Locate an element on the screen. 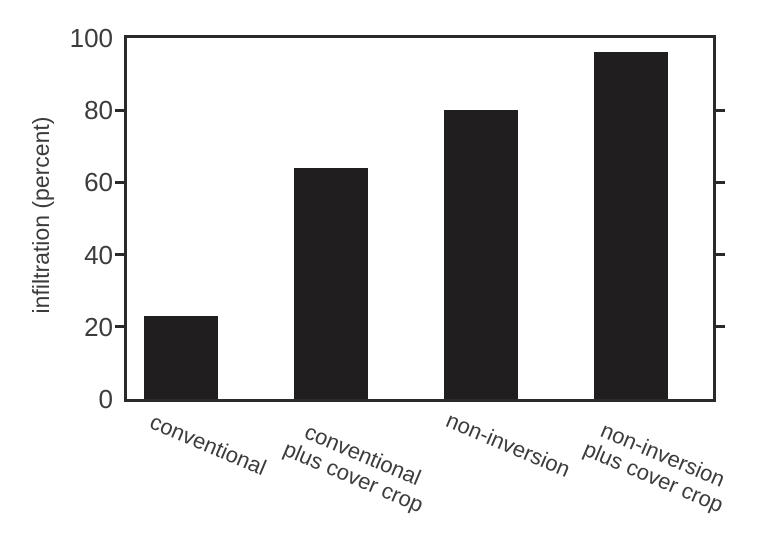  y-tick-label-80: 80 is located at coordinates (98, 110).